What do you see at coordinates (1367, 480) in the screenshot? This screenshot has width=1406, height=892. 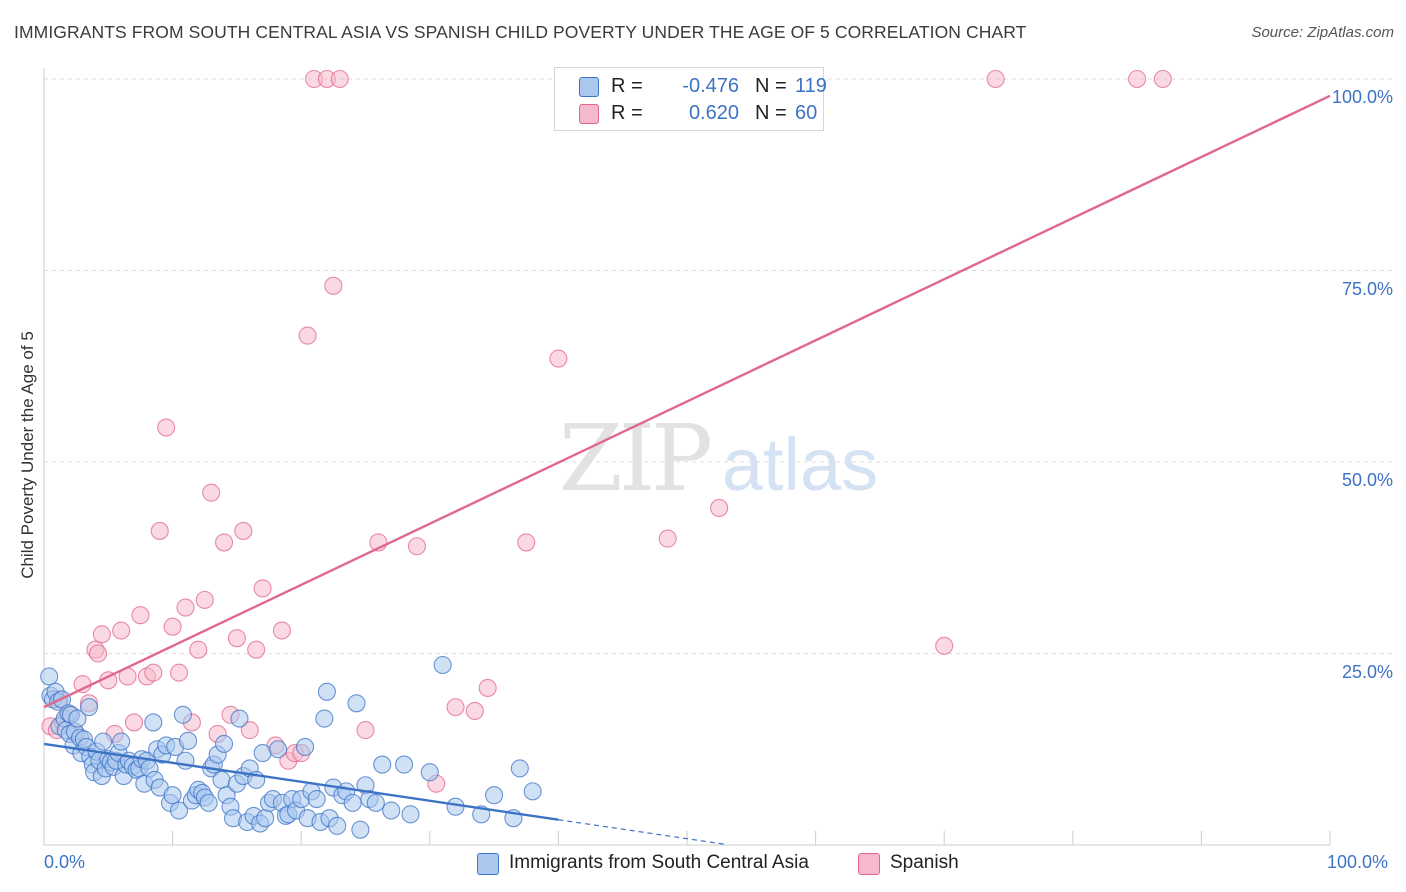 I see `y-tick-label: 50.0%` at bounding box center [1367, 480].